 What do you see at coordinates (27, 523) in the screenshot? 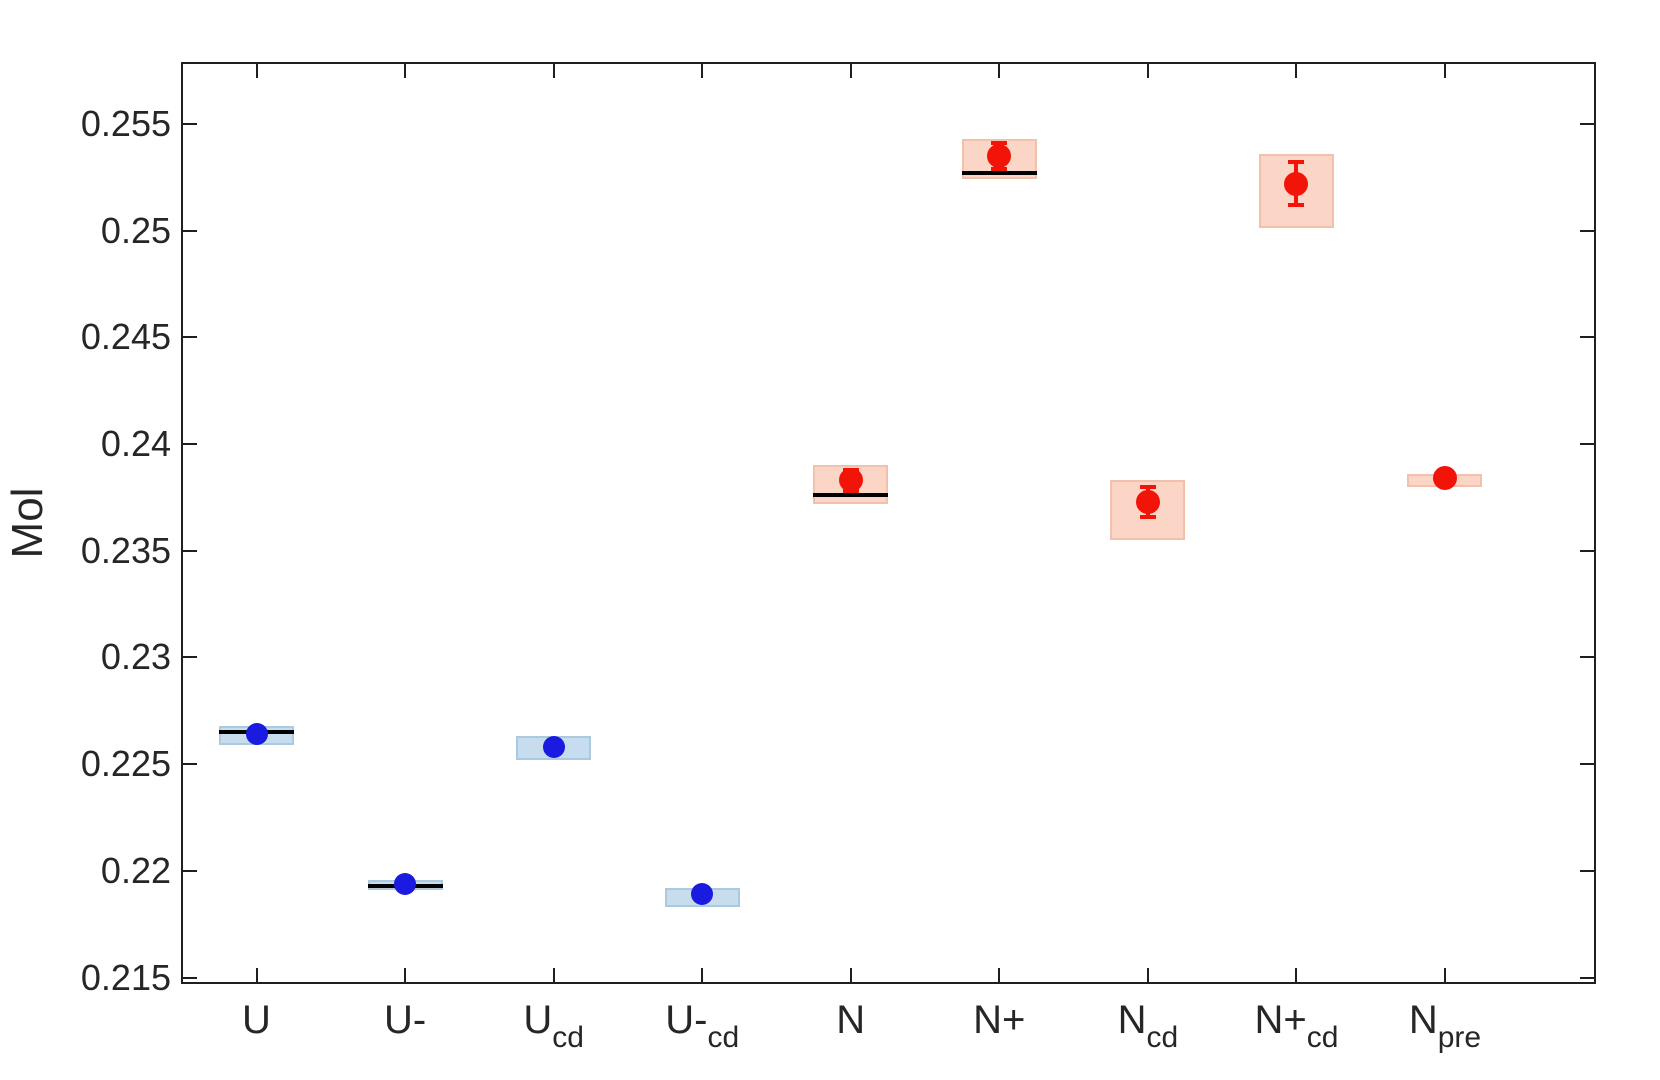
I see `y-axis-label: Mol` at bounding box center [27, 523].